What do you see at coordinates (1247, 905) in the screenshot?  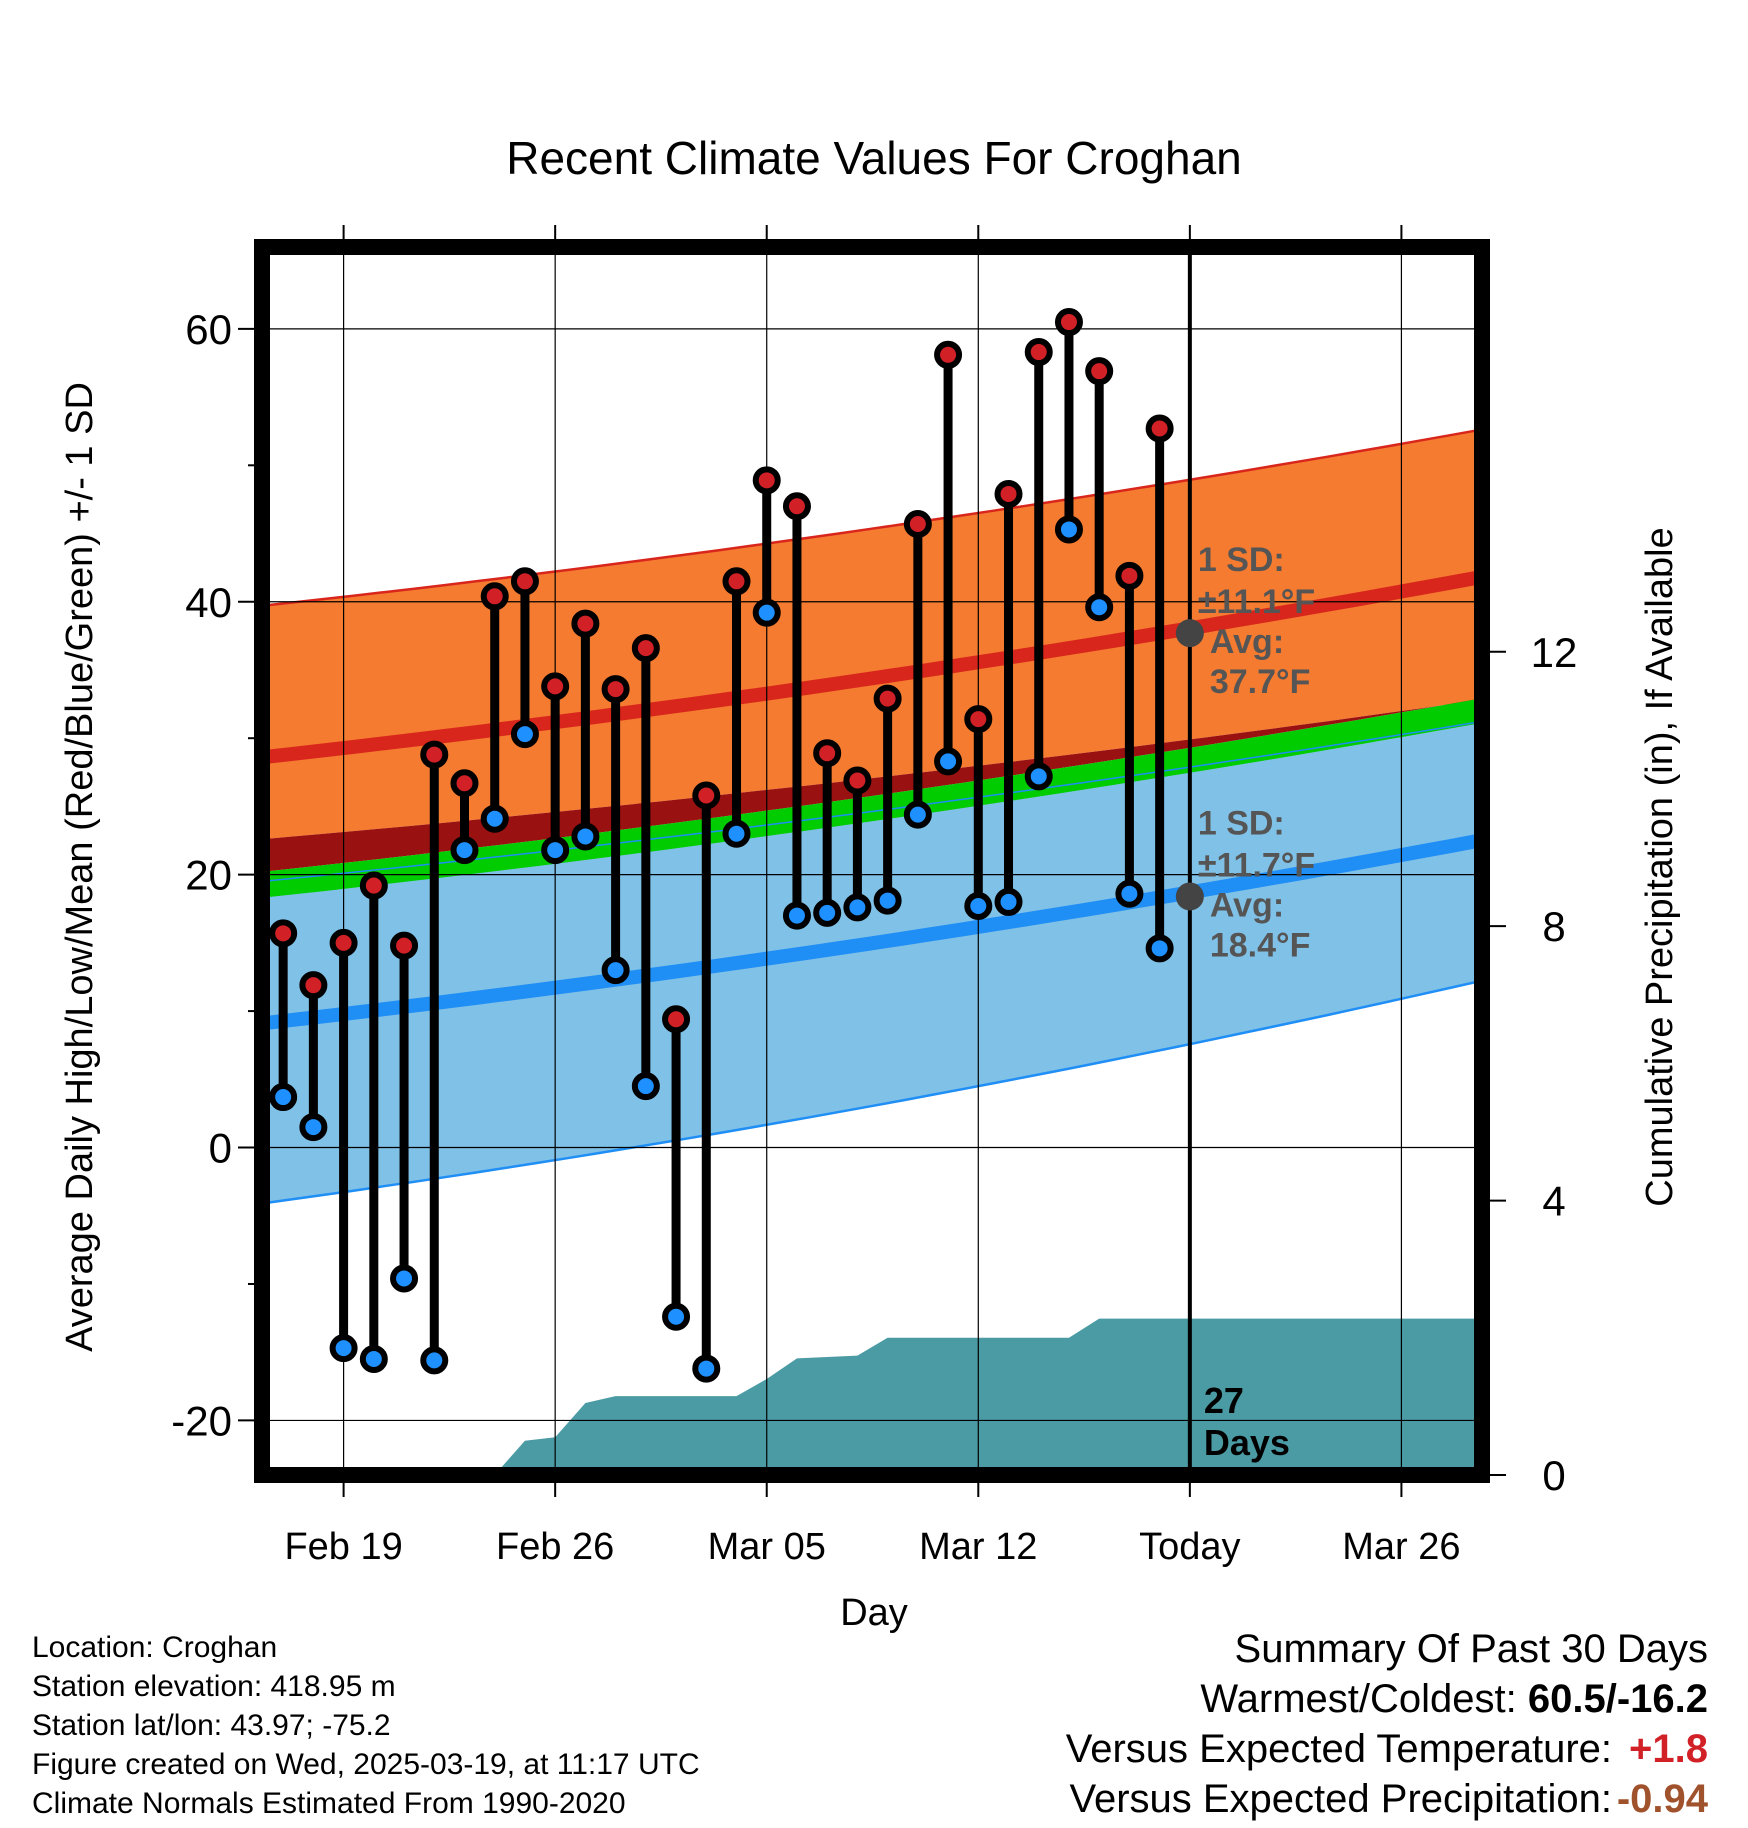 I see `low-avg-label: Avg:` at bounding box center [1247, 905].